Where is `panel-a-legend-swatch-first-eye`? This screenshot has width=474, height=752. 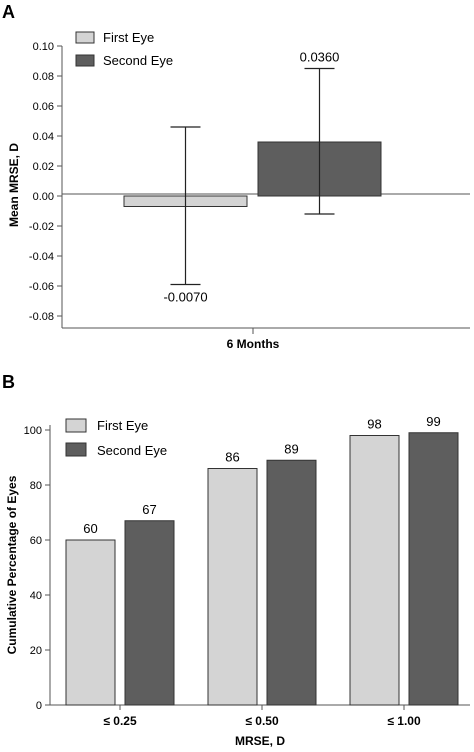 panel-a-legend-swatch-first-eye is located at coordinates (85, 37).